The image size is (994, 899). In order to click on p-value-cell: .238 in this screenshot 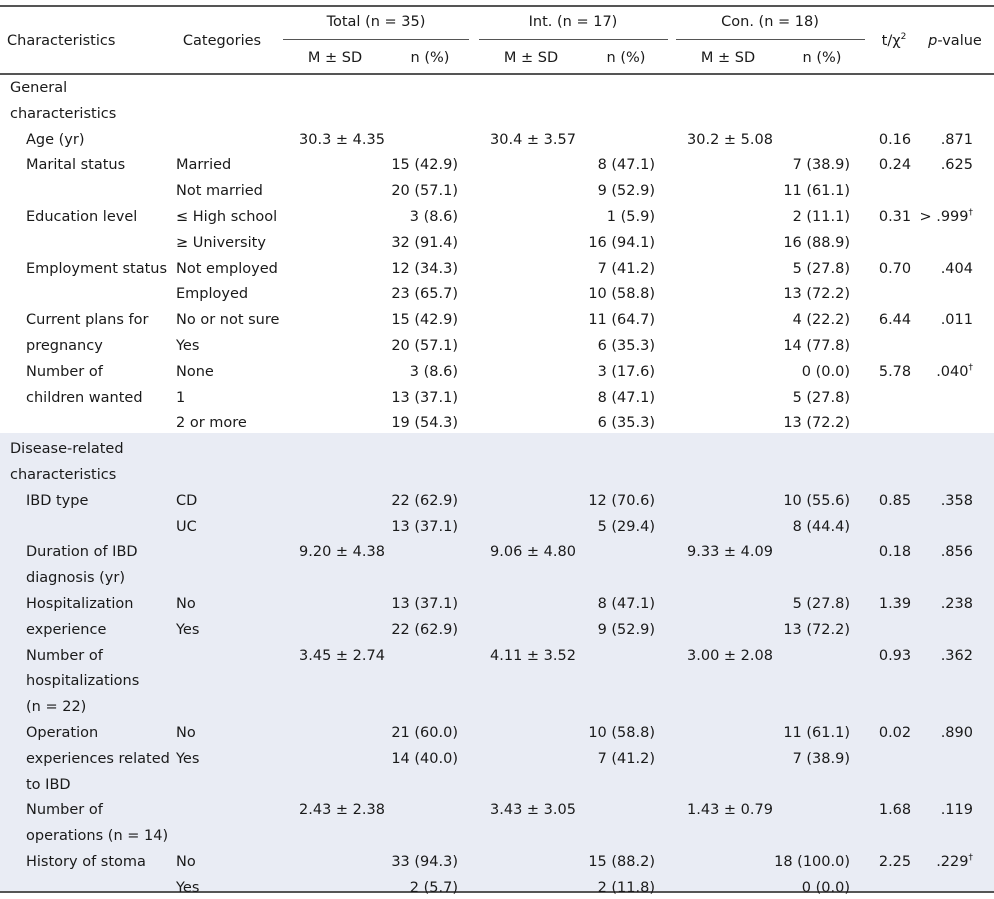, I will do `click(957, 604)`.